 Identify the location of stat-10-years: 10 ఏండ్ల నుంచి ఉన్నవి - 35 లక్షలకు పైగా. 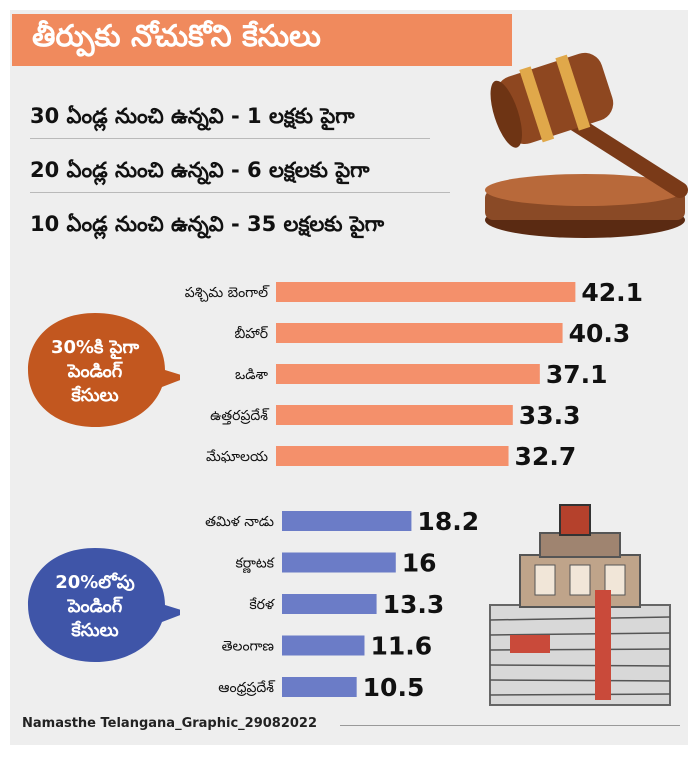
(207, 224).